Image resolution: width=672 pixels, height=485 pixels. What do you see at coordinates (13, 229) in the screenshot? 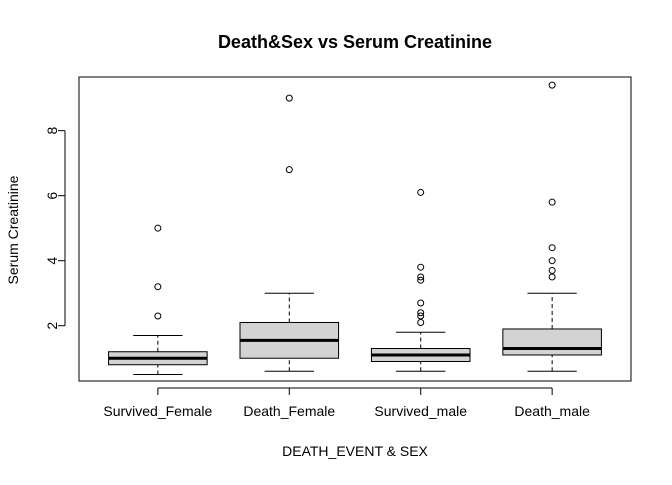
I see `y-axis-label: Serum Creatinine` at bounding box center [13, 229].